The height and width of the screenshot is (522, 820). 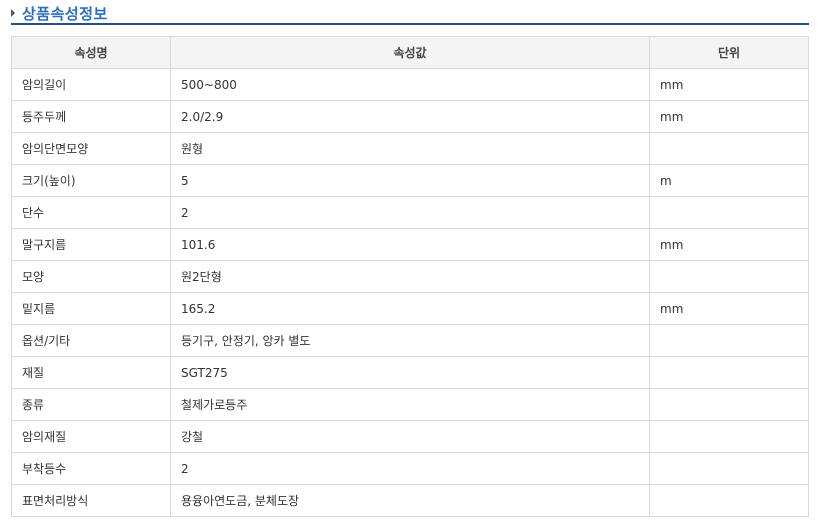 I want to click on attribute-name-cell: 암의길이, so click(x=91, y=84).